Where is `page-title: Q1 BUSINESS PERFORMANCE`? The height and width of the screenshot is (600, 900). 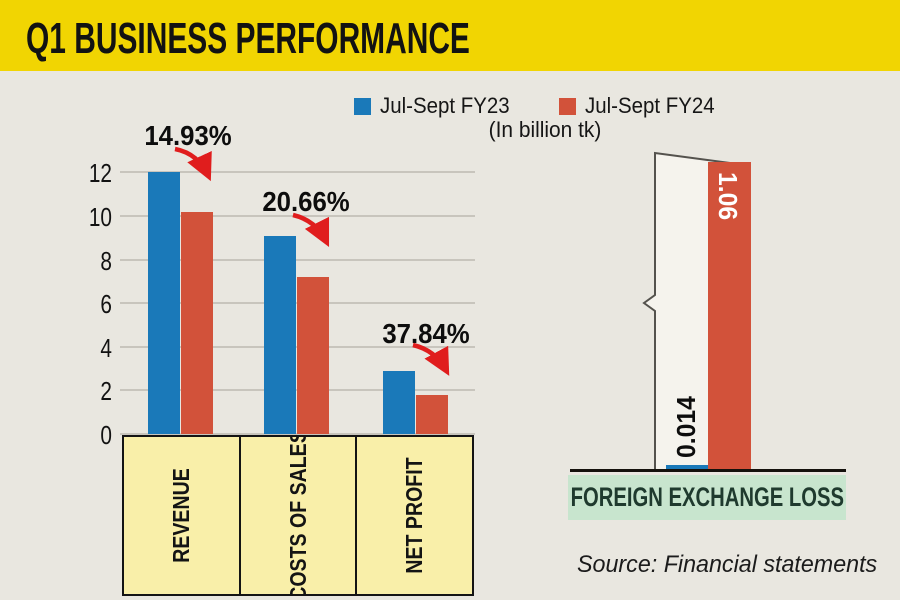 page-title: Q1 BUSINESS PERFORMANCE is located at coordinates (248, 38).